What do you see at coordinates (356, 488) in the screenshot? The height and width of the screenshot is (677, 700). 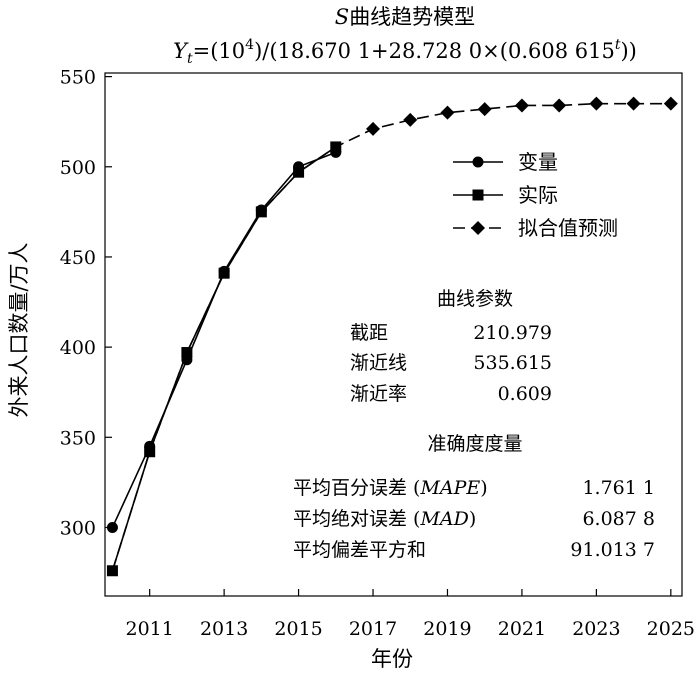 I see `mape-label-text: 平均百分误差 (` at bounding box center [356, 488].